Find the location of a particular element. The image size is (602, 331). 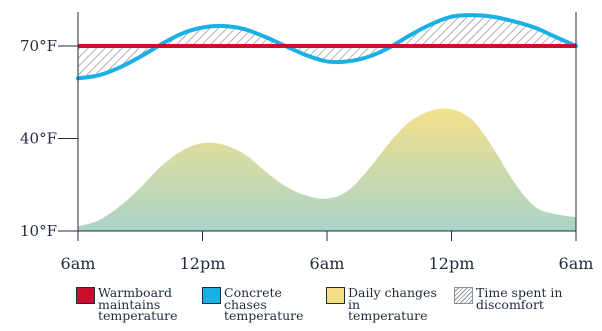

legend-label-warmboard: Warmboard maintains temperature is located at coordinates (138, 305).